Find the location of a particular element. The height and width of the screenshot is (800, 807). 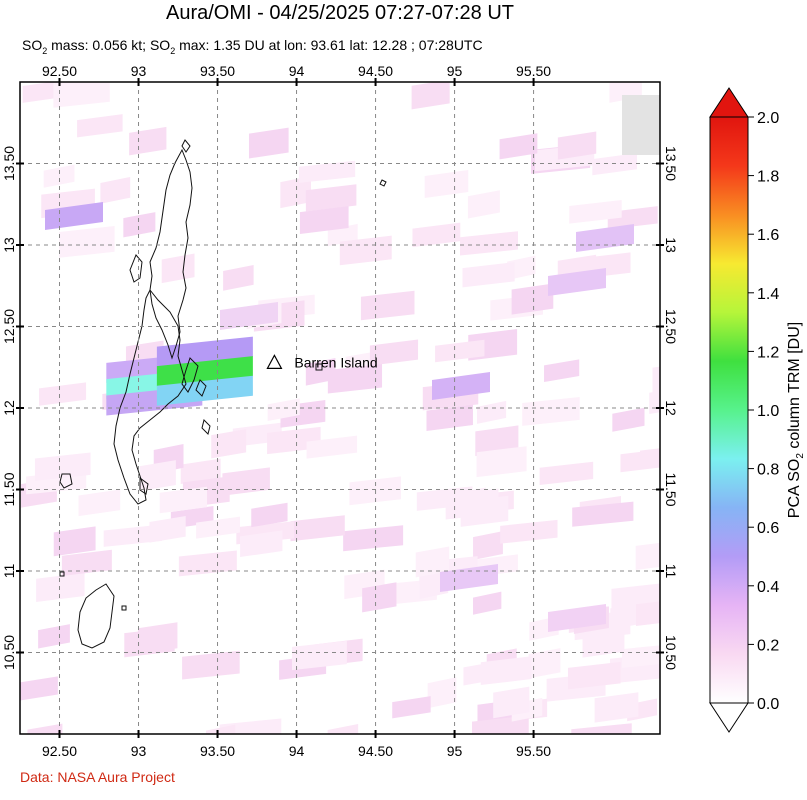

rutland-coast is located at coordinates (144, 486).